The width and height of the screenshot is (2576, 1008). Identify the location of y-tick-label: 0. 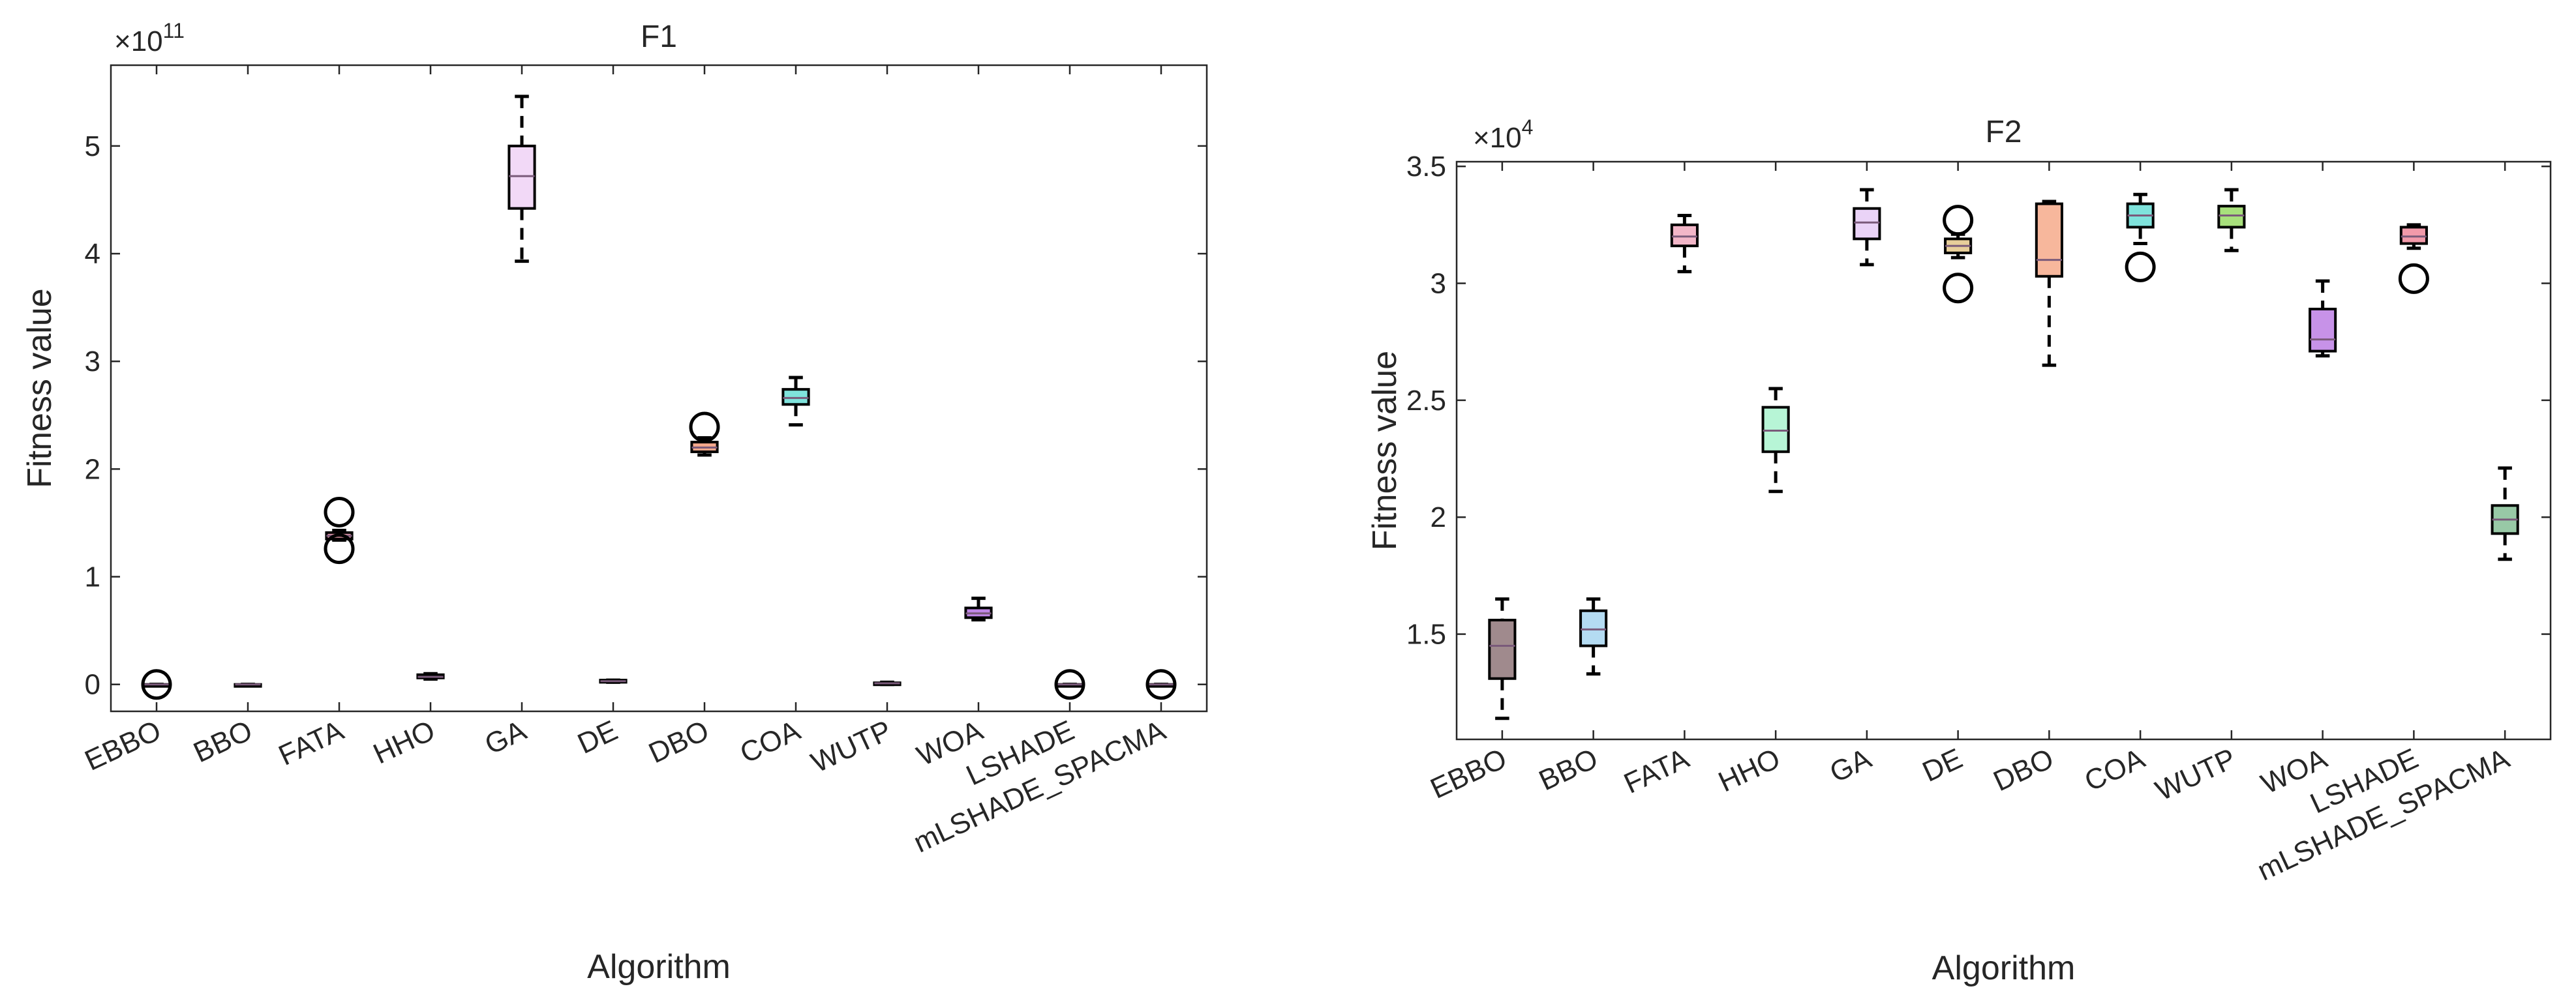
(93, 685).